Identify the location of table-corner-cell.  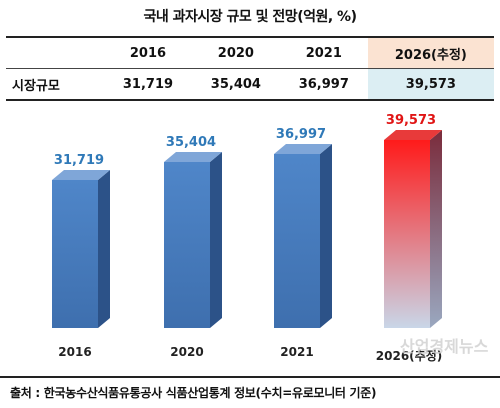
(55, 52).